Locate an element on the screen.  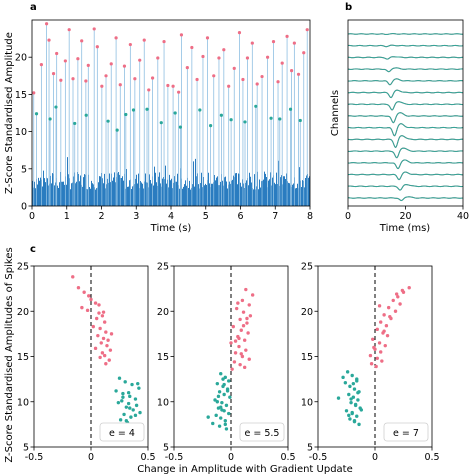
subplot-frame is located at coordinates (375, 356).